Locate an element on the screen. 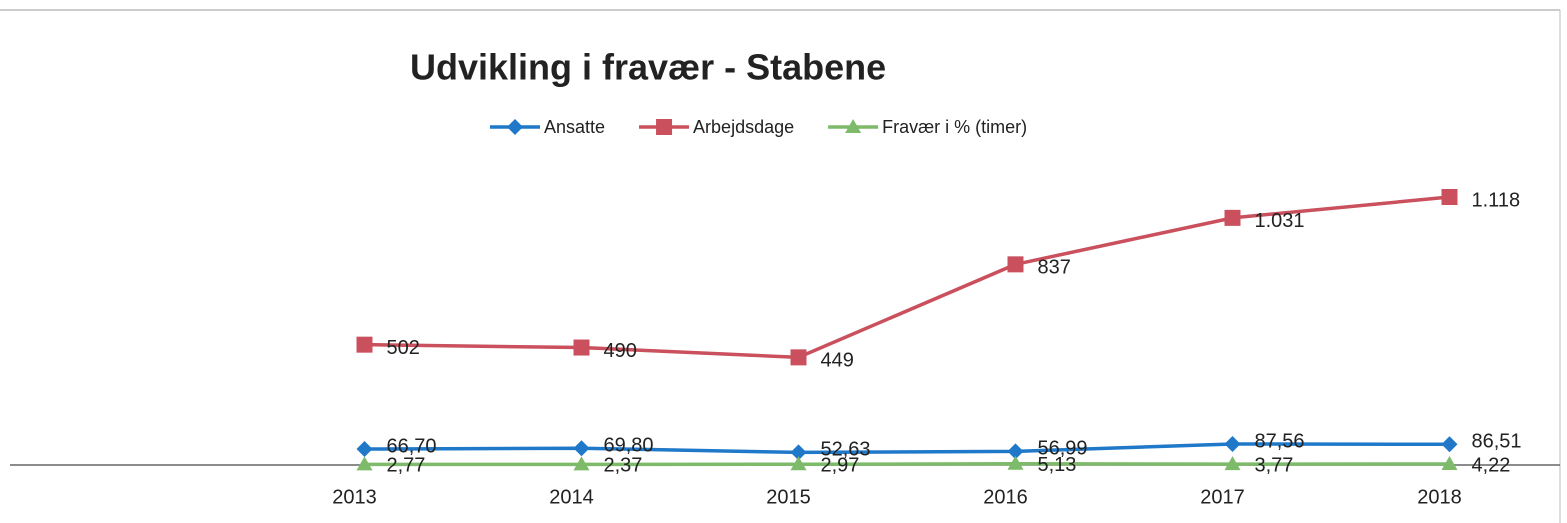  data-label: 56,99 is located at coordinates (1063, 449).